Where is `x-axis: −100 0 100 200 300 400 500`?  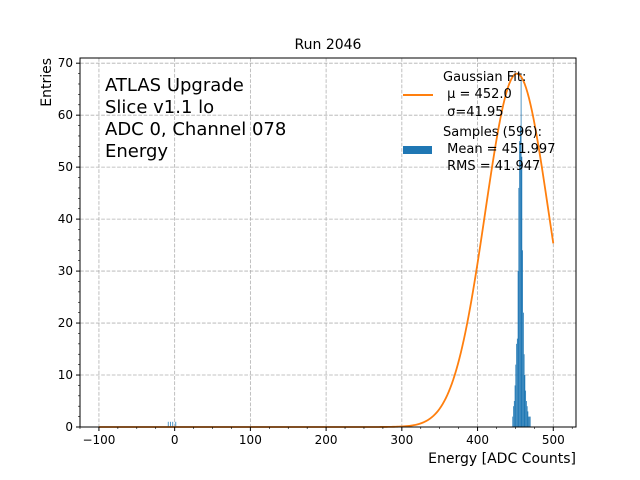
x-axis: −100 0 100 200 300 400 500 is located at coordinates (326, 437).